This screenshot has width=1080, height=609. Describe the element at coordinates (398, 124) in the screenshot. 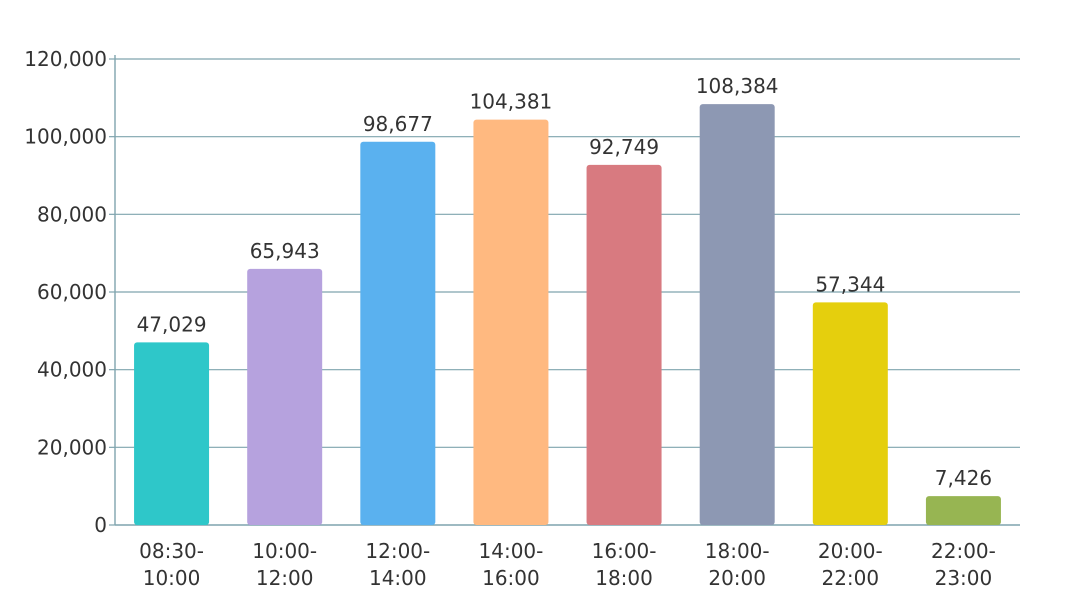

I see `bar-value-label: 98,677` at that location.